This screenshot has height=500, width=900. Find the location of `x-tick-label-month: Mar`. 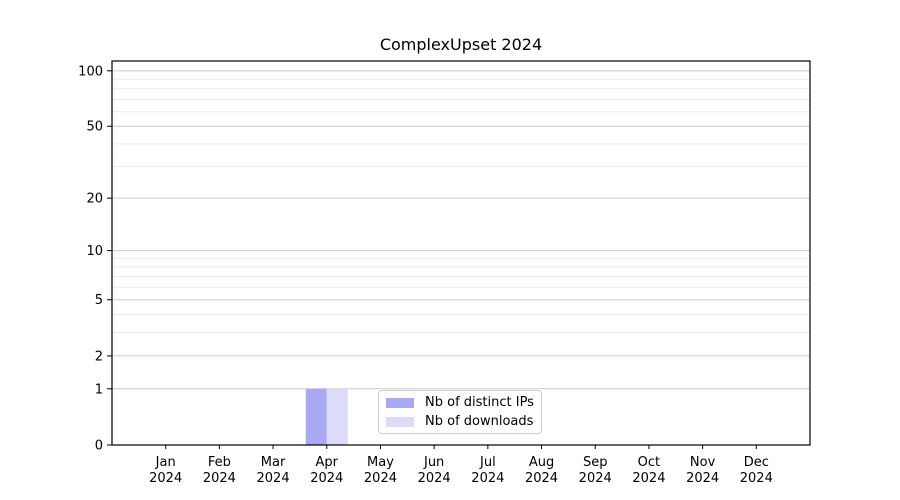

x-tick-label-month: Mar is located at coordinates (273, 462).